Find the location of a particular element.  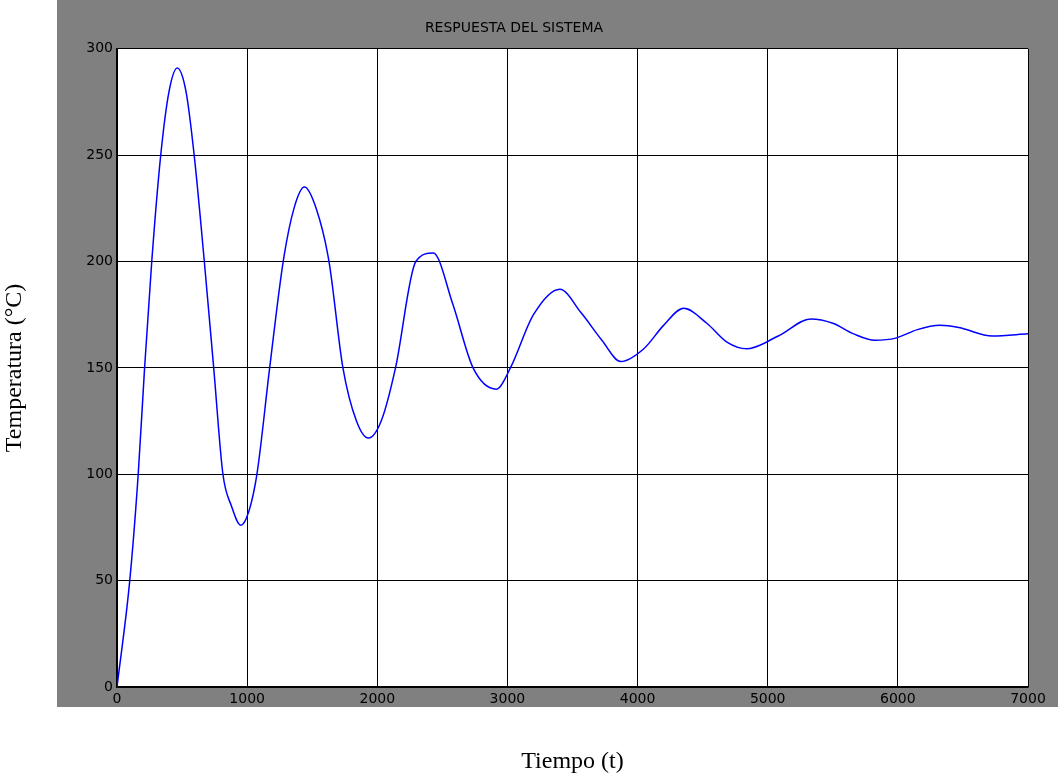

y-tick-label: 300 is located at coordinates (99, 47).